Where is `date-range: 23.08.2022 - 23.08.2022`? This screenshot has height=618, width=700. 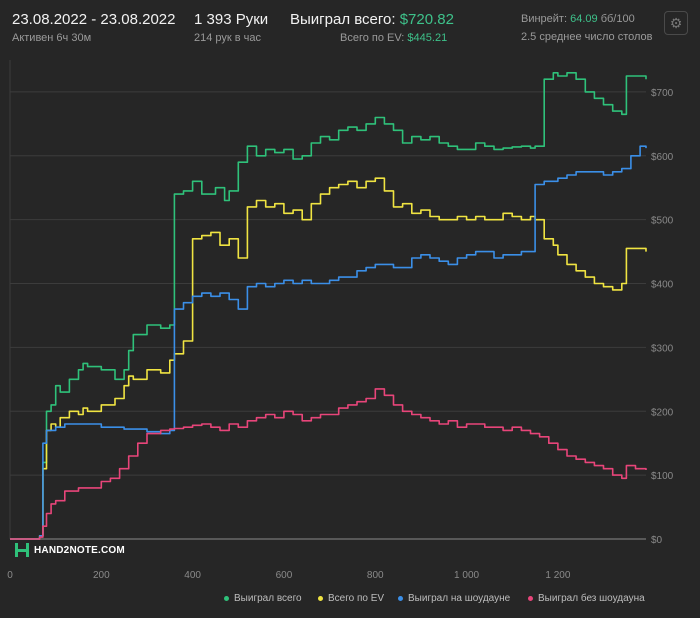
date-range: 23.08.2022 - 23.08.2022 is located at coordinates (94, 19).